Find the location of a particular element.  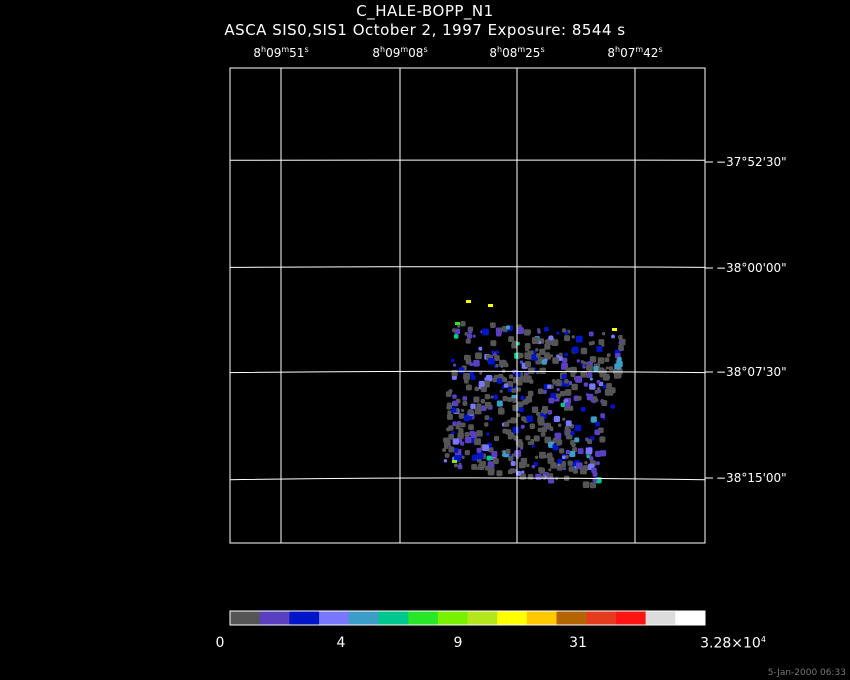

dec-tick-label: −37°52'30" is located at coordinates (751, 162).